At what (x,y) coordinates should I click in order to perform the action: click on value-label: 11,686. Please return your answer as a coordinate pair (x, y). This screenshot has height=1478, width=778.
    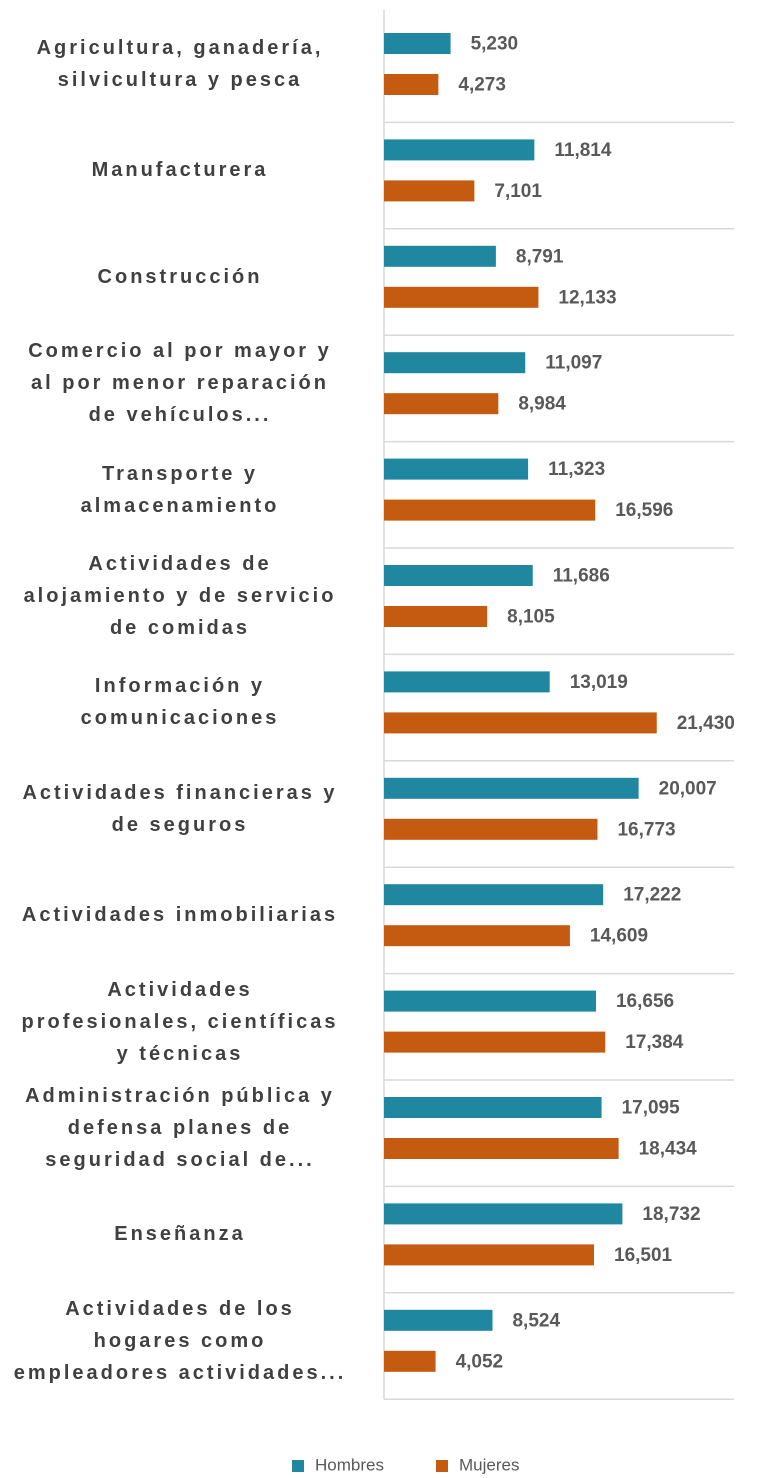
    Looking at the image, I should click on (581, 576).